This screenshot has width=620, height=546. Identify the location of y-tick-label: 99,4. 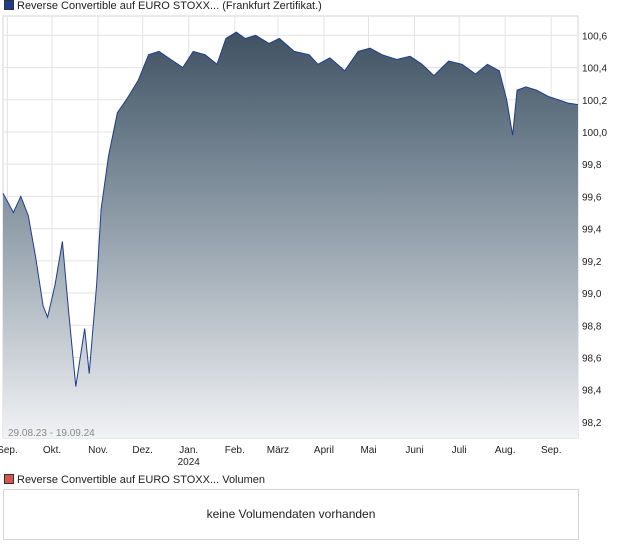
(592, 230).